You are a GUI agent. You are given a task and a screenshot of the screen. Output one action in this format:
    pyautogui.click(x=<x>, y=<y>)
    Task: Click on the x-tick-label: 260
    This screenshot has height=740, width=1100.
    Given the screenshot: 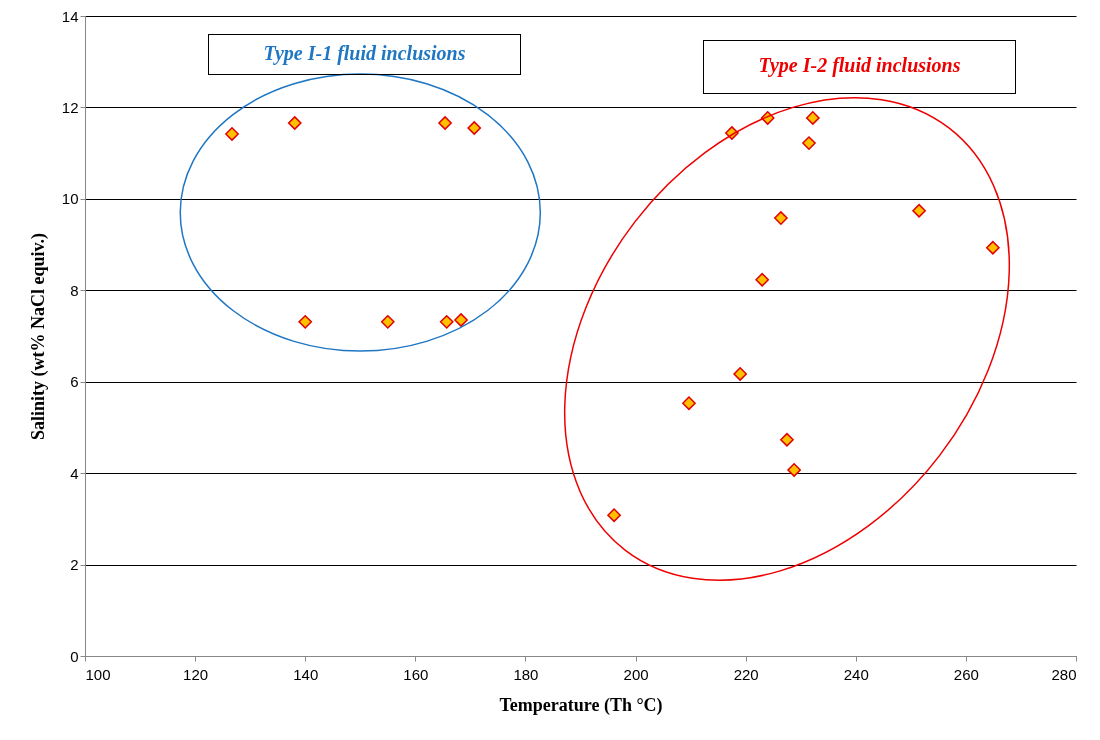 What is the action you would take?
    pyautogui.click(x=966, y=674)
    